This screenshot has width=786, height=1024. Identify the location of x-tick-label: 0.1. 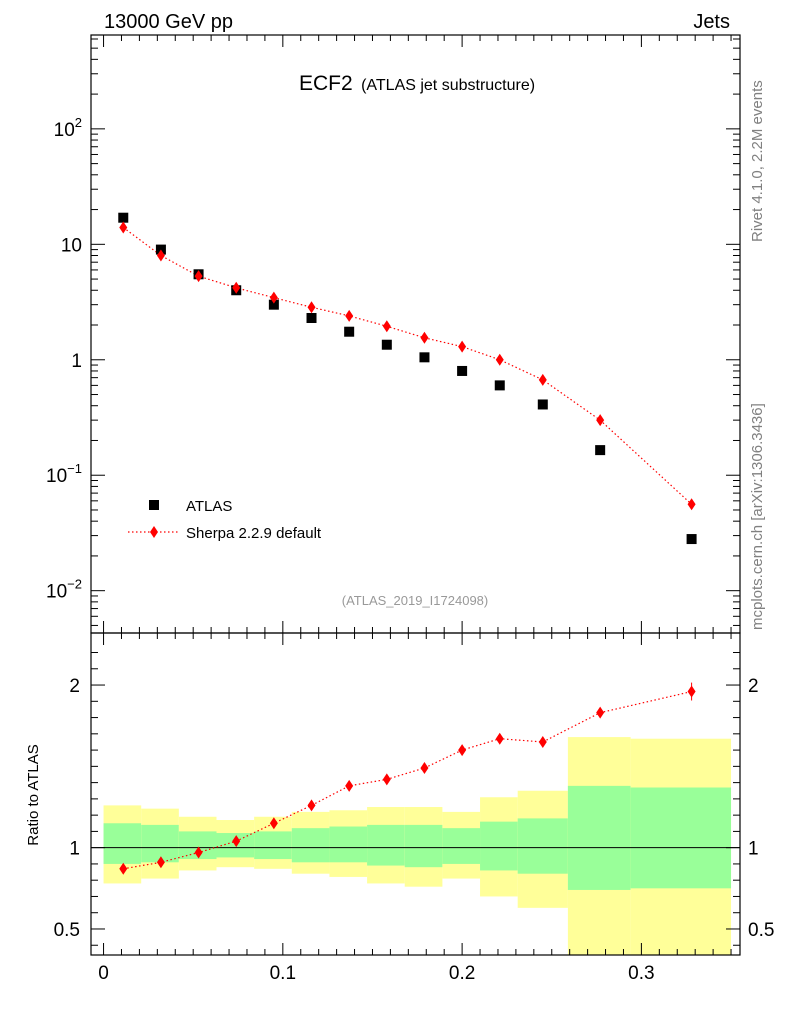
(283, 973).